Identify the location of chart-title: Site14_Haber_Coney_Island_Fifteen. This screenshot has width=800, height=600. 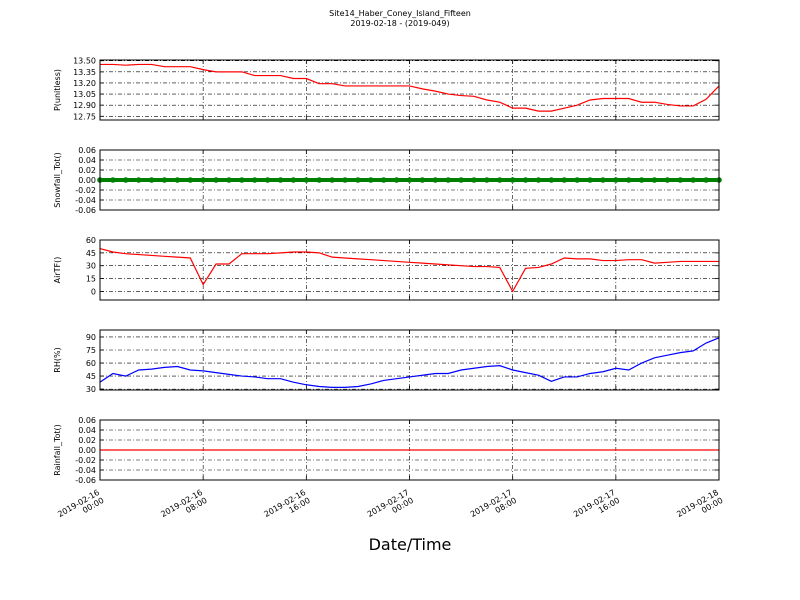
(400, 13).